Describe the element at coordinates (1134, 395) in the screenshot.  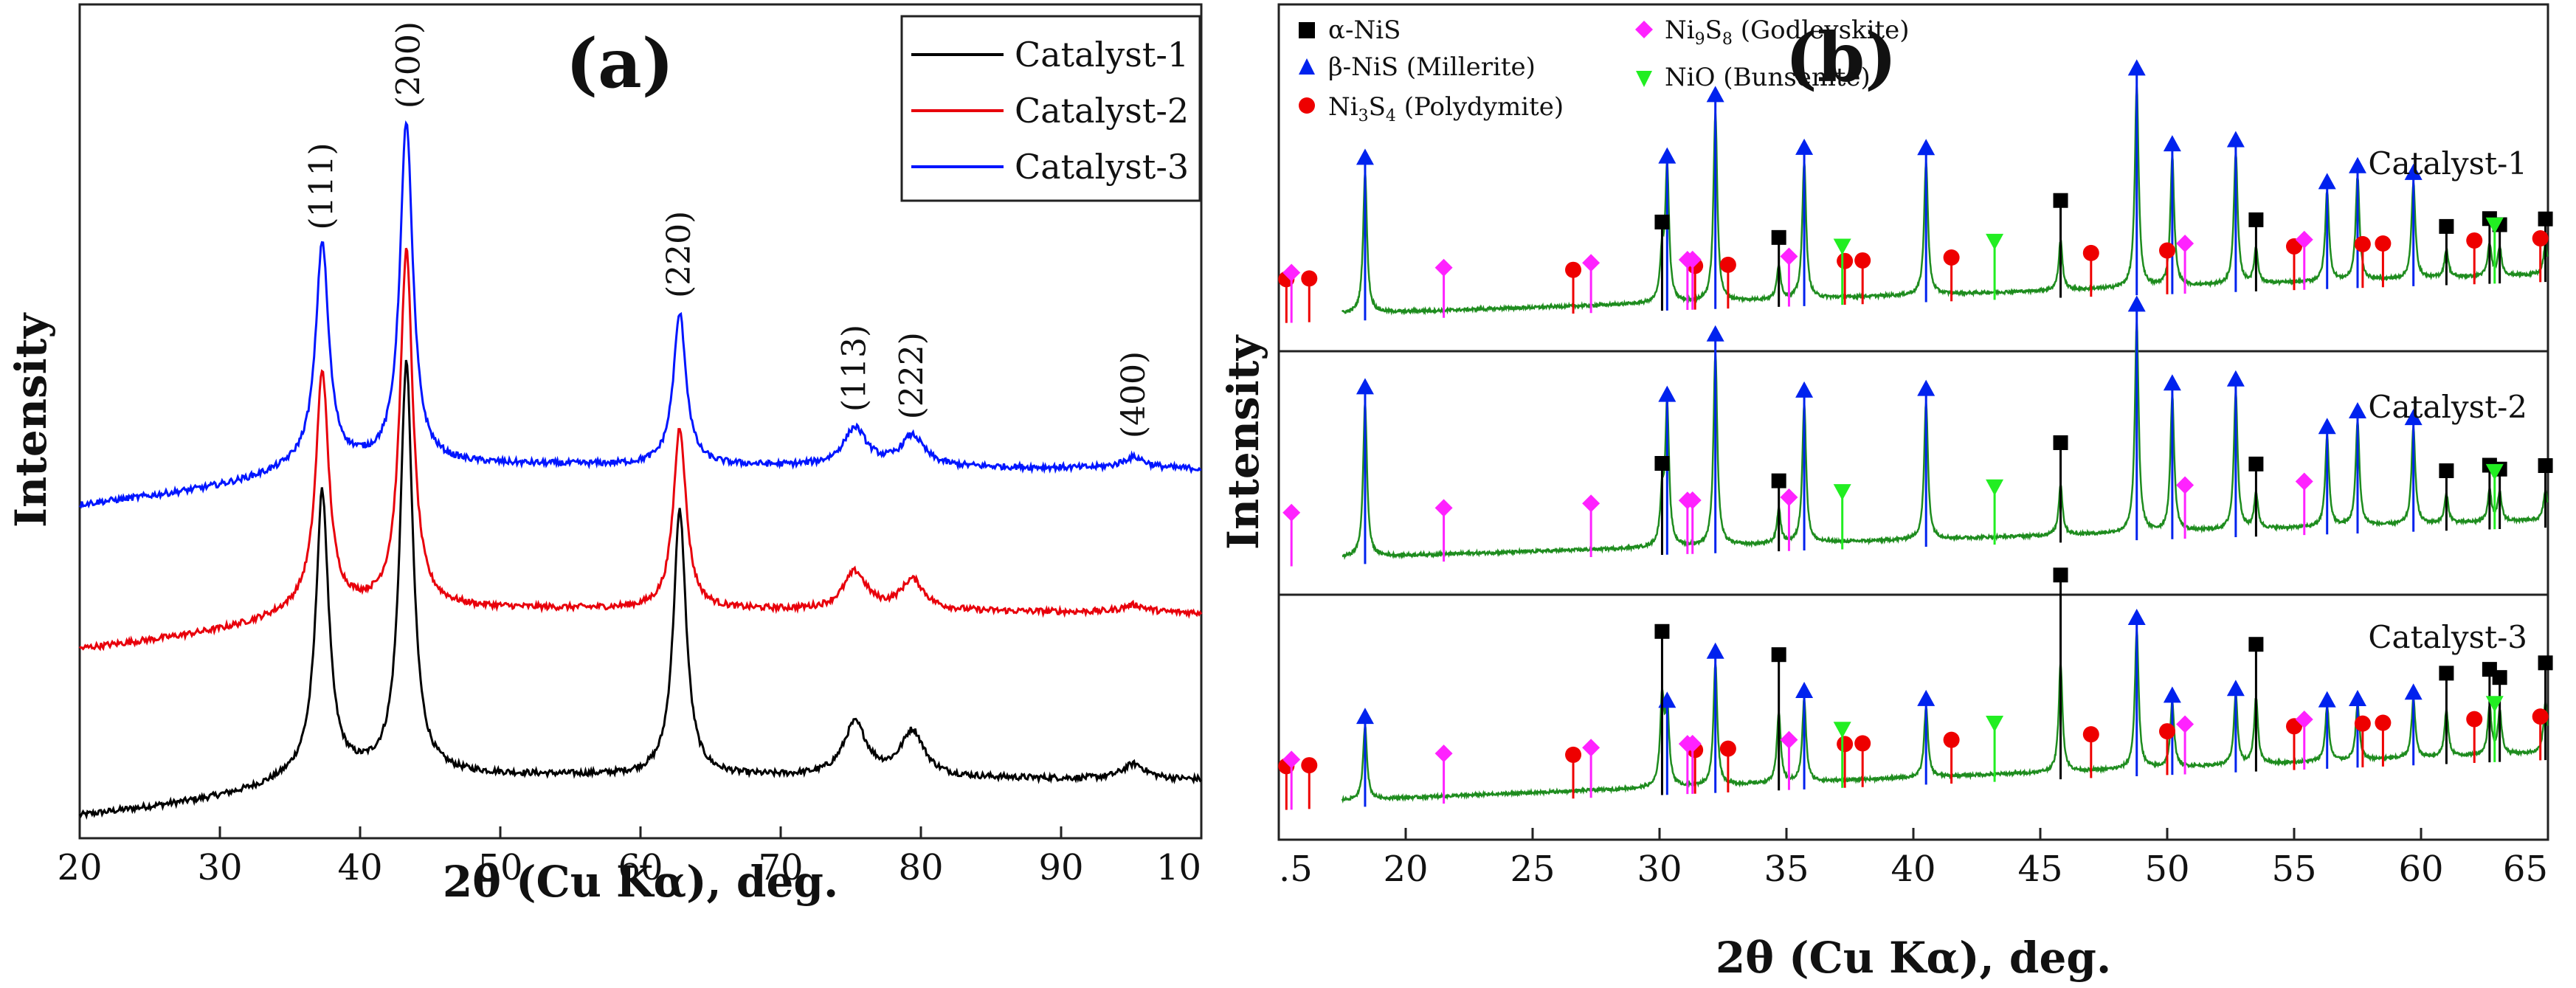
I see `peak-label: (400)` at that location.